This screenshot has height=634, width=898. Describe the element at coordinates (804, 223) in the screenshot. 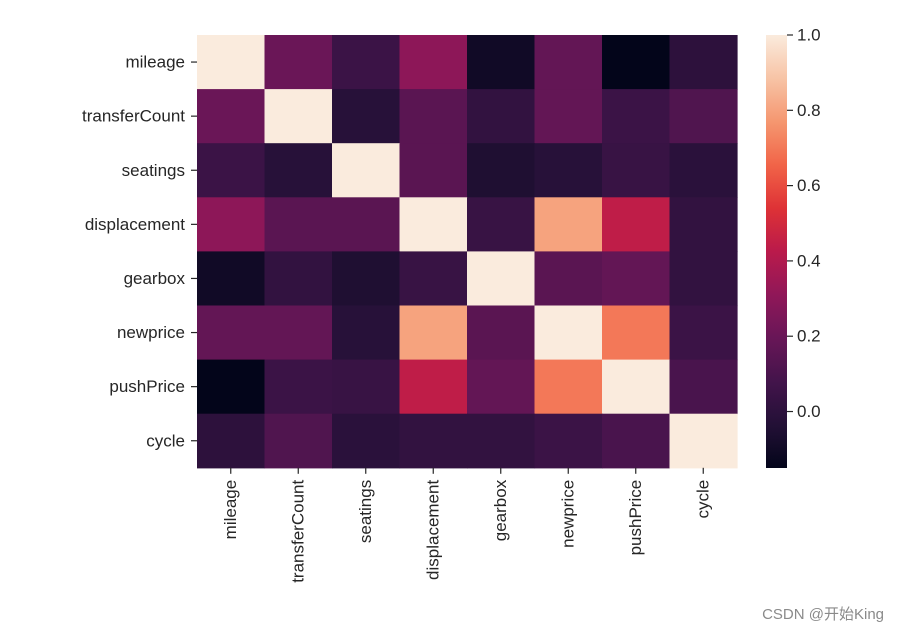

I see `colorbar-tick-labels: 0.0 0.2 0.4 0.6 0.8 1.0` at that location.